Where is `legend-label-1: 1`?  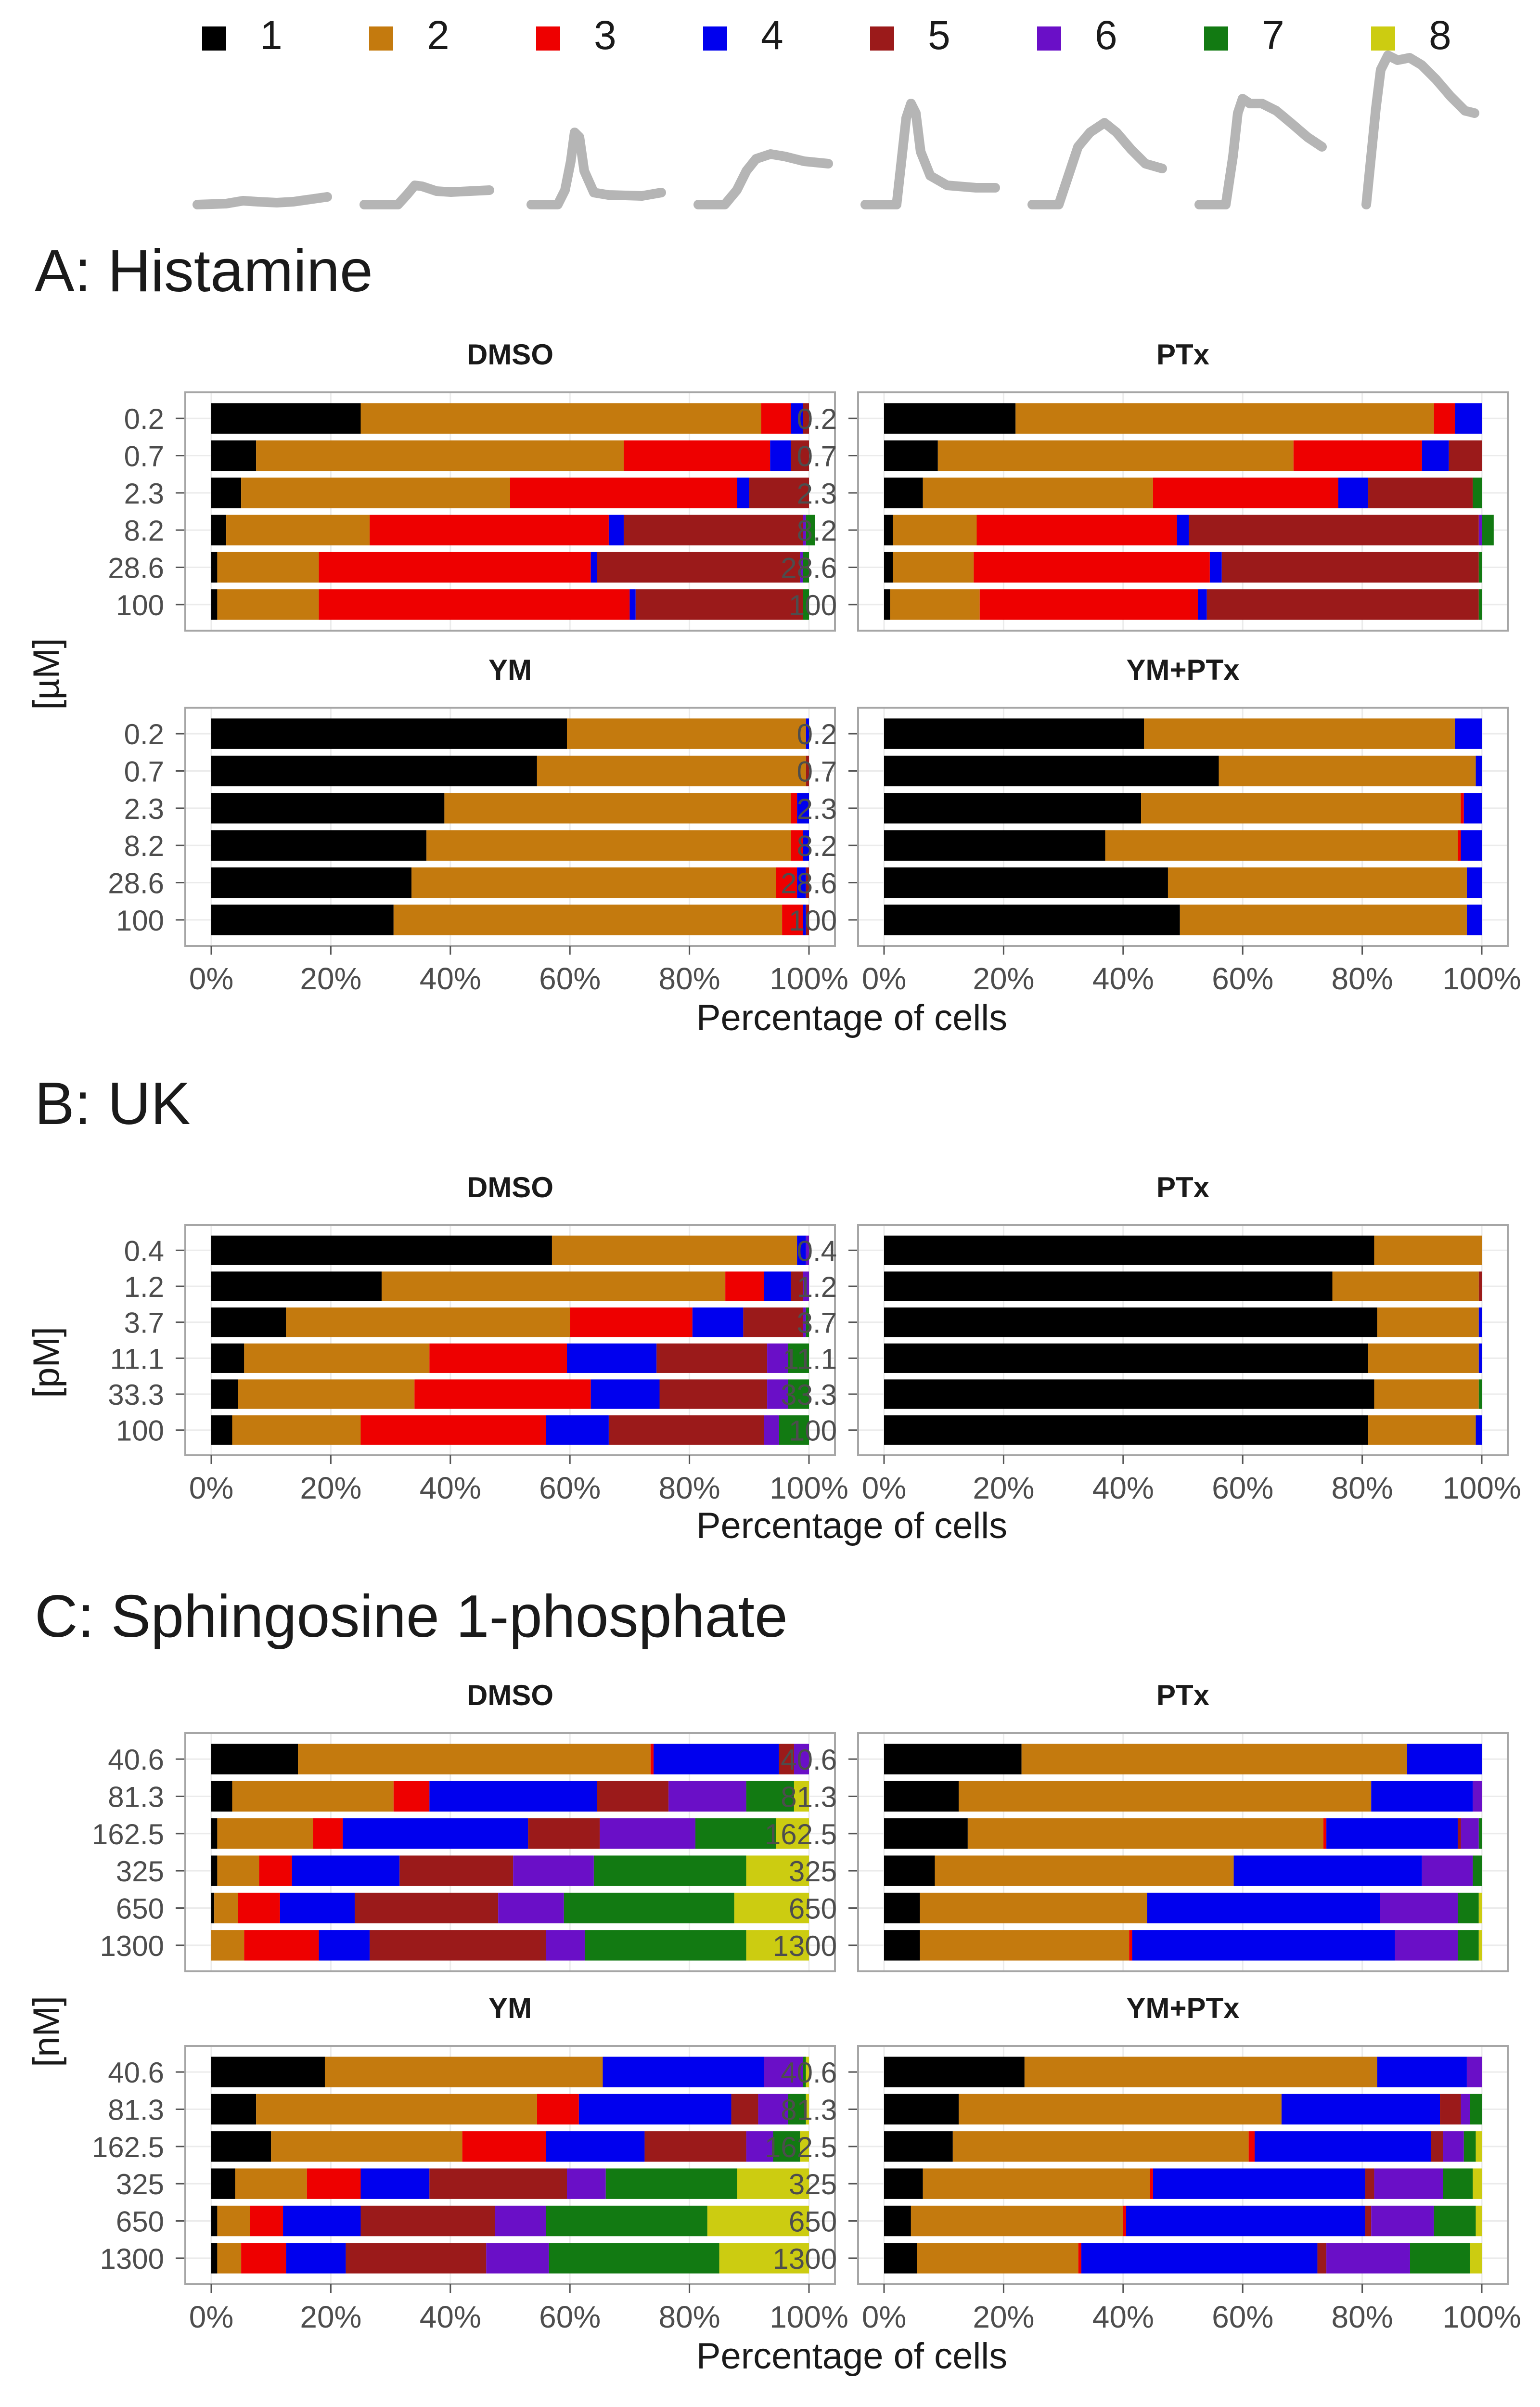
legend-label-1: 1 is located at coordinates (271, 35).